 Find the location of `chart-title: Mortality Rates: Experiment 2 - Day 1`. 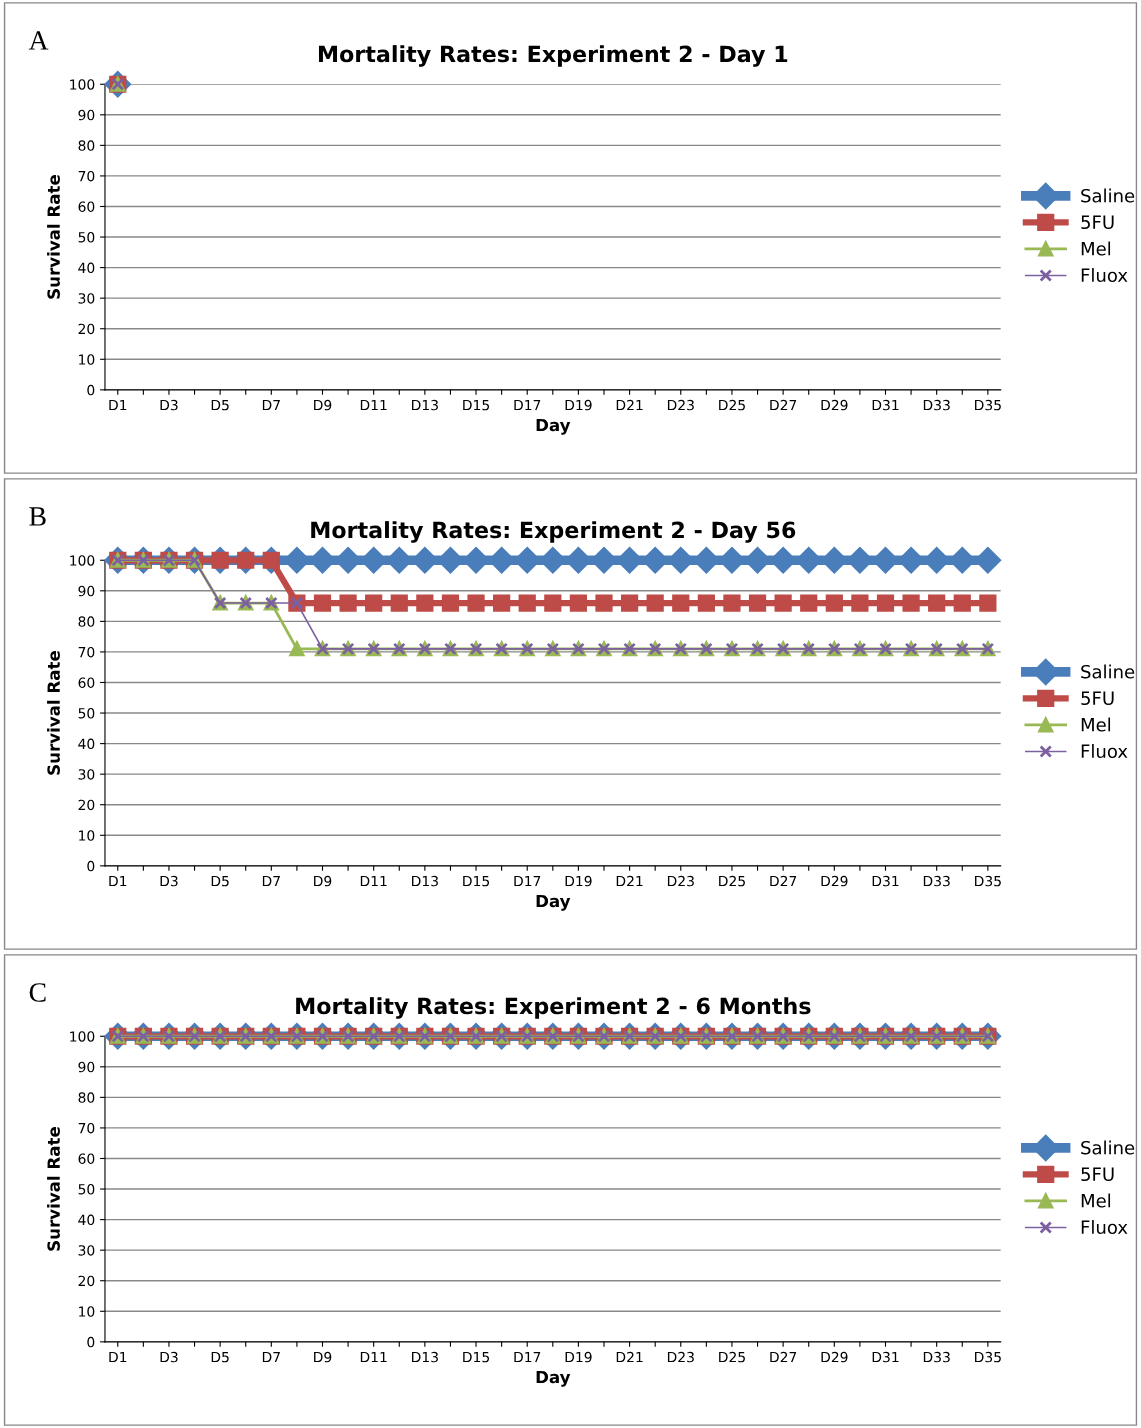

chart-title: Mortality Rates: Experiment 2 - Day 1 is located at coordinates (553, 56).